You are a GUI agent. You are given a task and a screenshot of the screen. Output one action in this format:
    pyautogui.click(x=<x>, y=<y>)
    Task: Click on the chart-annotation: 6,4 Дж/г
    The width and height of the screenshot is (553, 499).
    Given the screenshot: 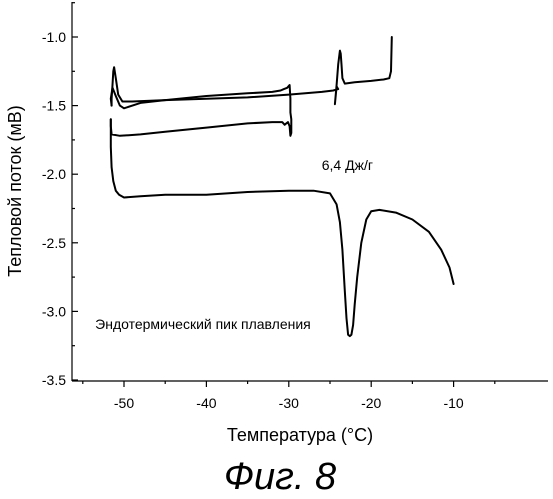 What is the action you would take?
    pyautogui.click(x=347, y=165)
    